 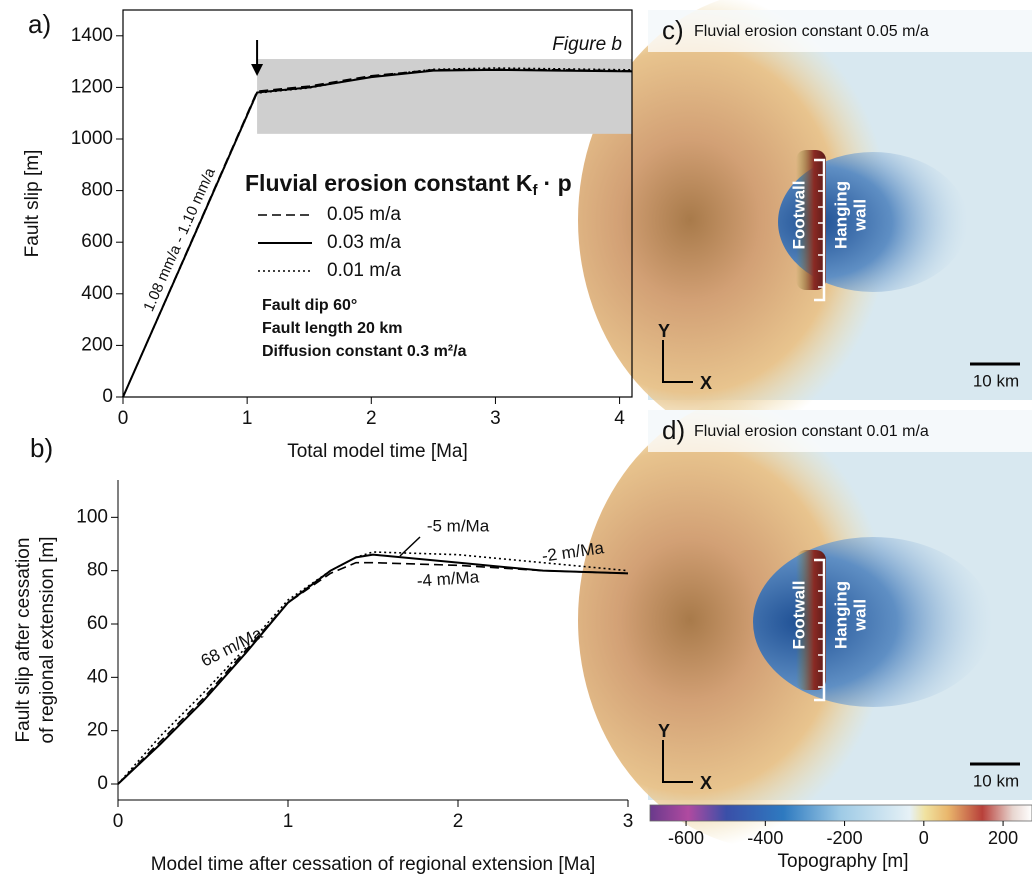 What do you see at coordinates (23, 640) in the screenshot?
I see `y-axis-label: Fault slip after cessation` at bounding box center [23, 640].